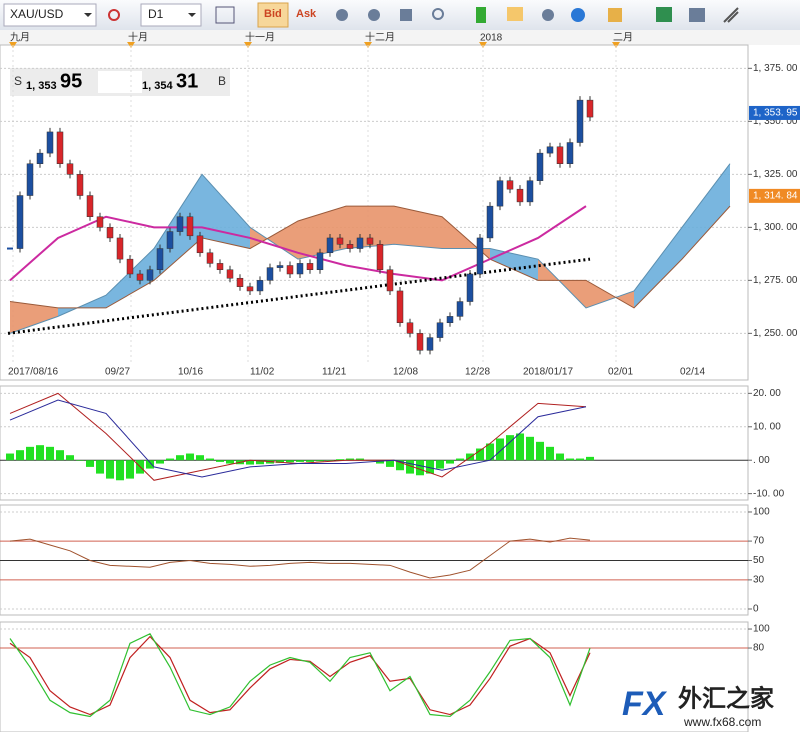  Describe the element at coordinates (306, 14) in the screenshot. I see `ask-label: Ask` at that location.